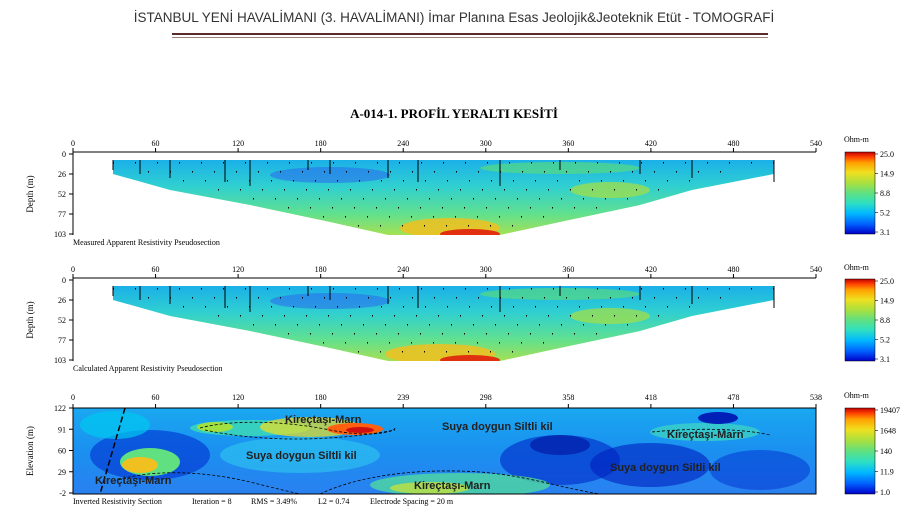 This screenshot has width=908, height=524. Describe the element at coordinates (117, 501) in the screenshot. I see `panel-caption: Inverted Resistivity Section` at that location.